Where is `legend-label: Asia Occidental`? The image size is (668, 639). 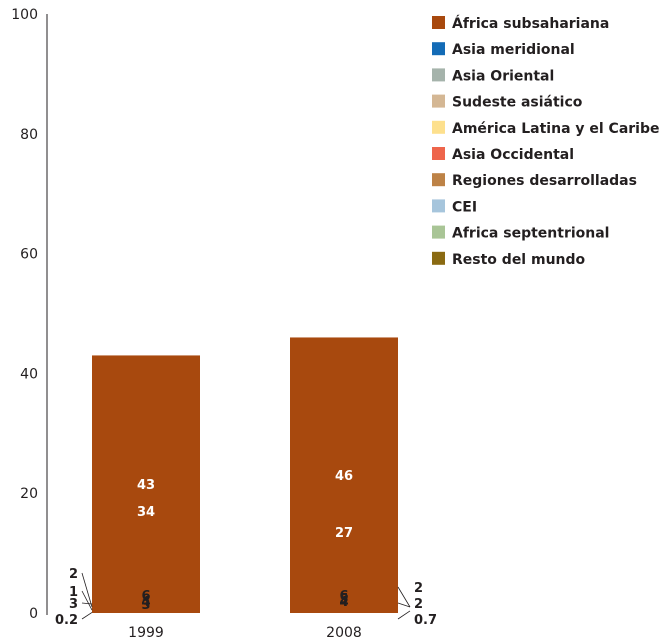
legend-label: Asia Occidental is located at coordinates (513, 155).